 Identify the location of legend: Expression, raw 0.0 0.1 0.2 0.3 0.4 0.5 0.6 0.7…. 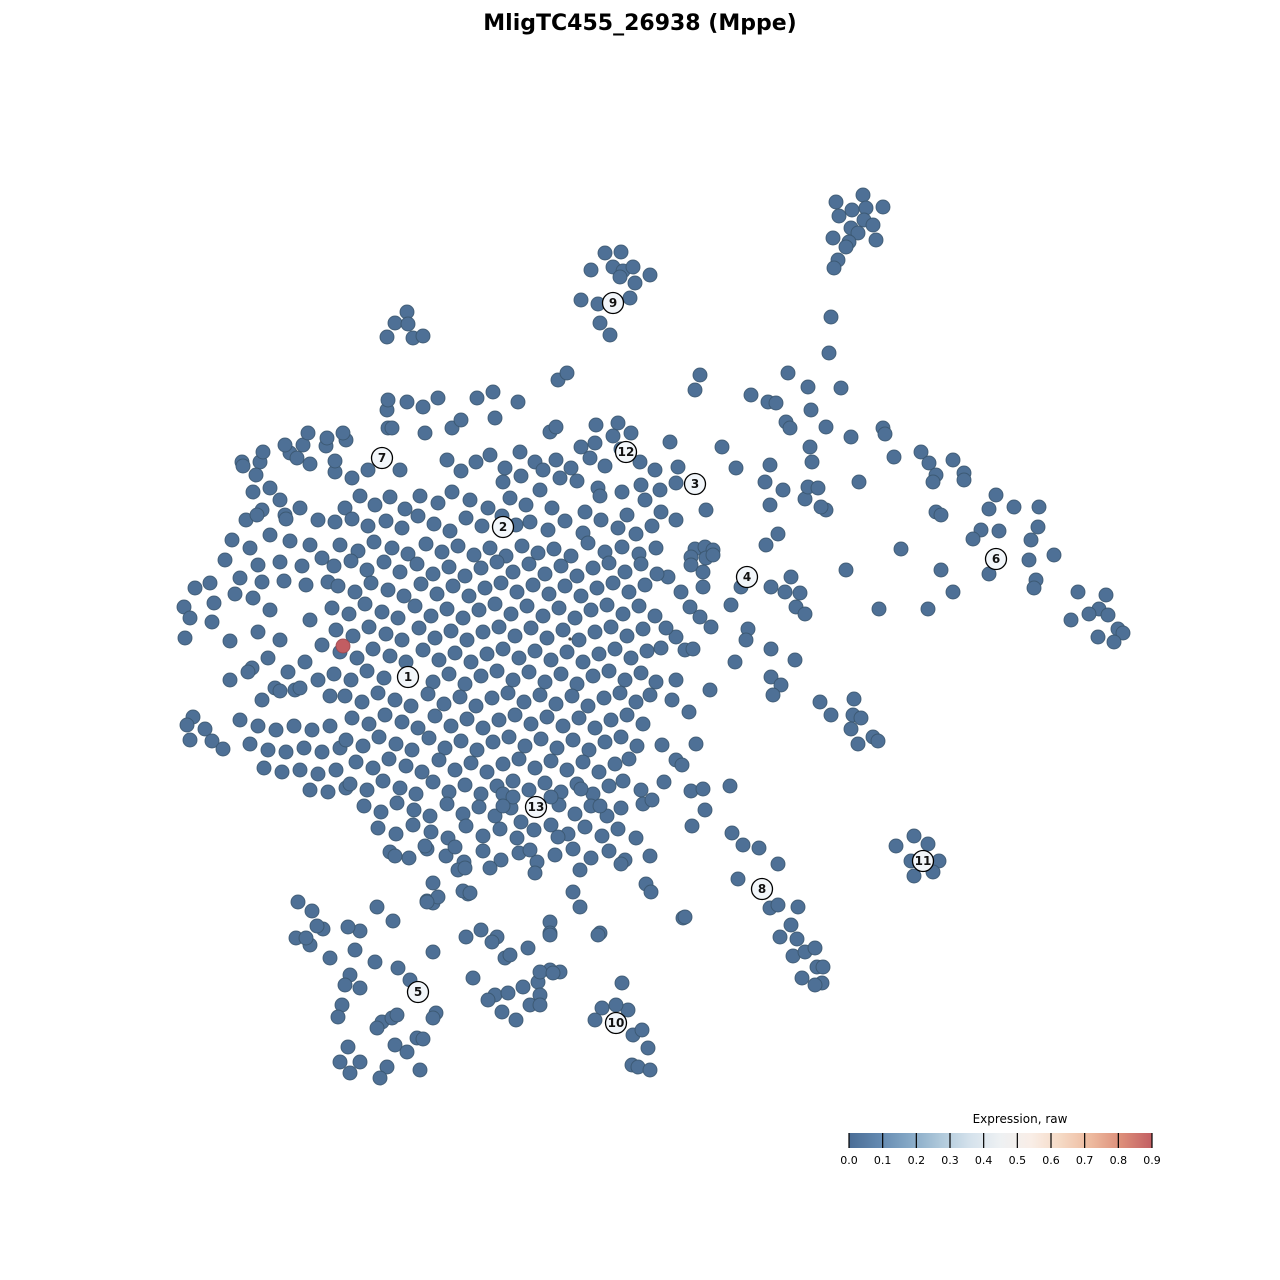
(1000, 1139).